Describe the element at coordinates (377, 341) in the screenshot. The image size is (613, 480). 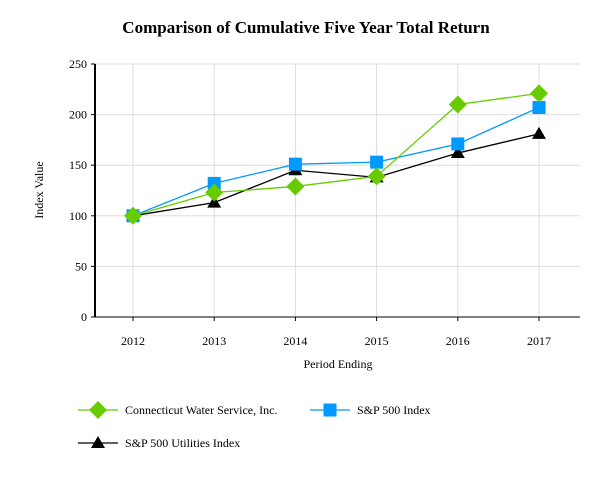
I see `x-tick-label: 2015` at that location.